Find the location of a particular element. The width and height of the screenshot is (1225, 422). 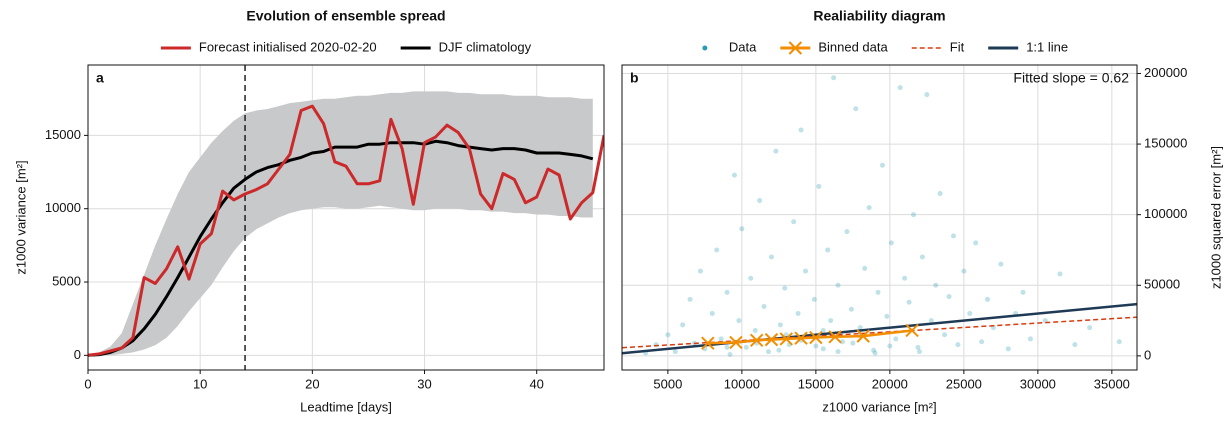

x-tick-label: 25000 is located at coordinates (964, 383).